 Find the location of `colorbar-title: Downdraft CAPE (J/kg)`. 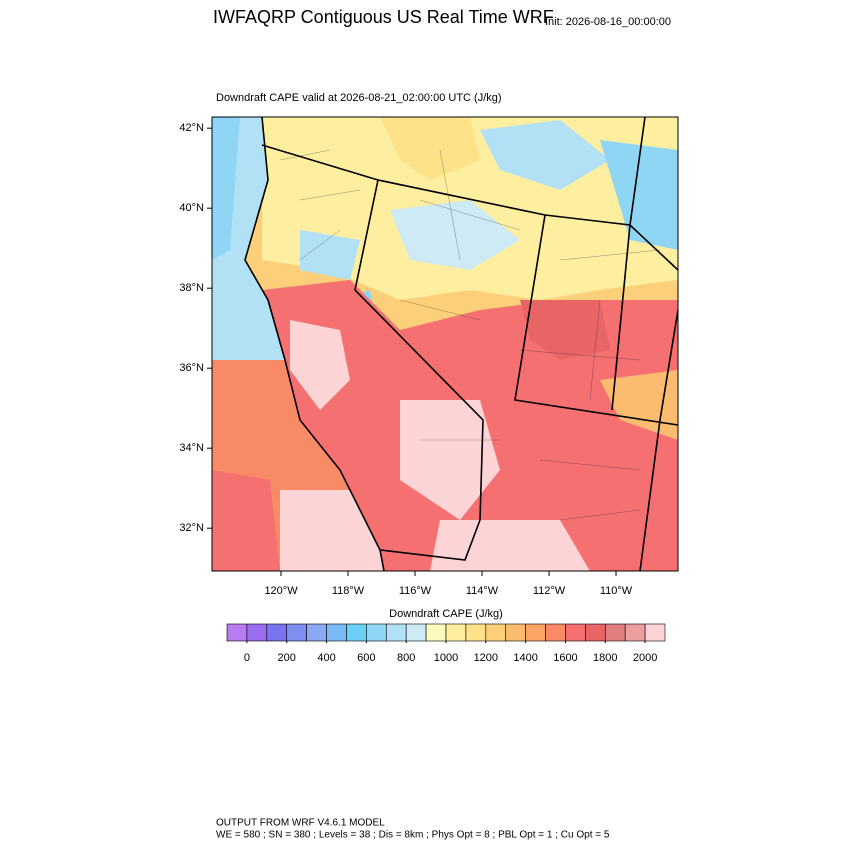

colorbar-title: Downdraft CAPE (J/kg) is located at coordinates (446, 614).